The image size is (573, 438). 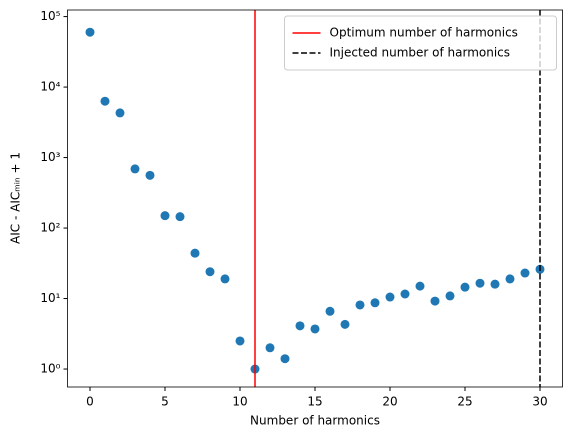 What do you see at coordinates (420, 53) in the screenshot?
I see `legend-label: Injected number of harmonics` at bounding box center [420, 53].